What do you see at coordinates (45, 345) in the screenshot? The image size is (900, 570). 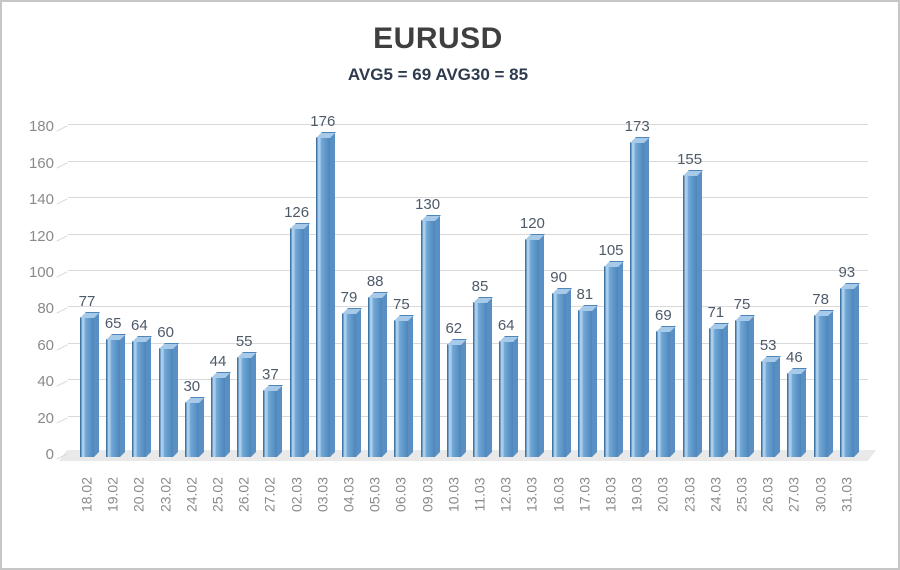 I see `y-tick-label: 60` at bounding box center [45, 345].